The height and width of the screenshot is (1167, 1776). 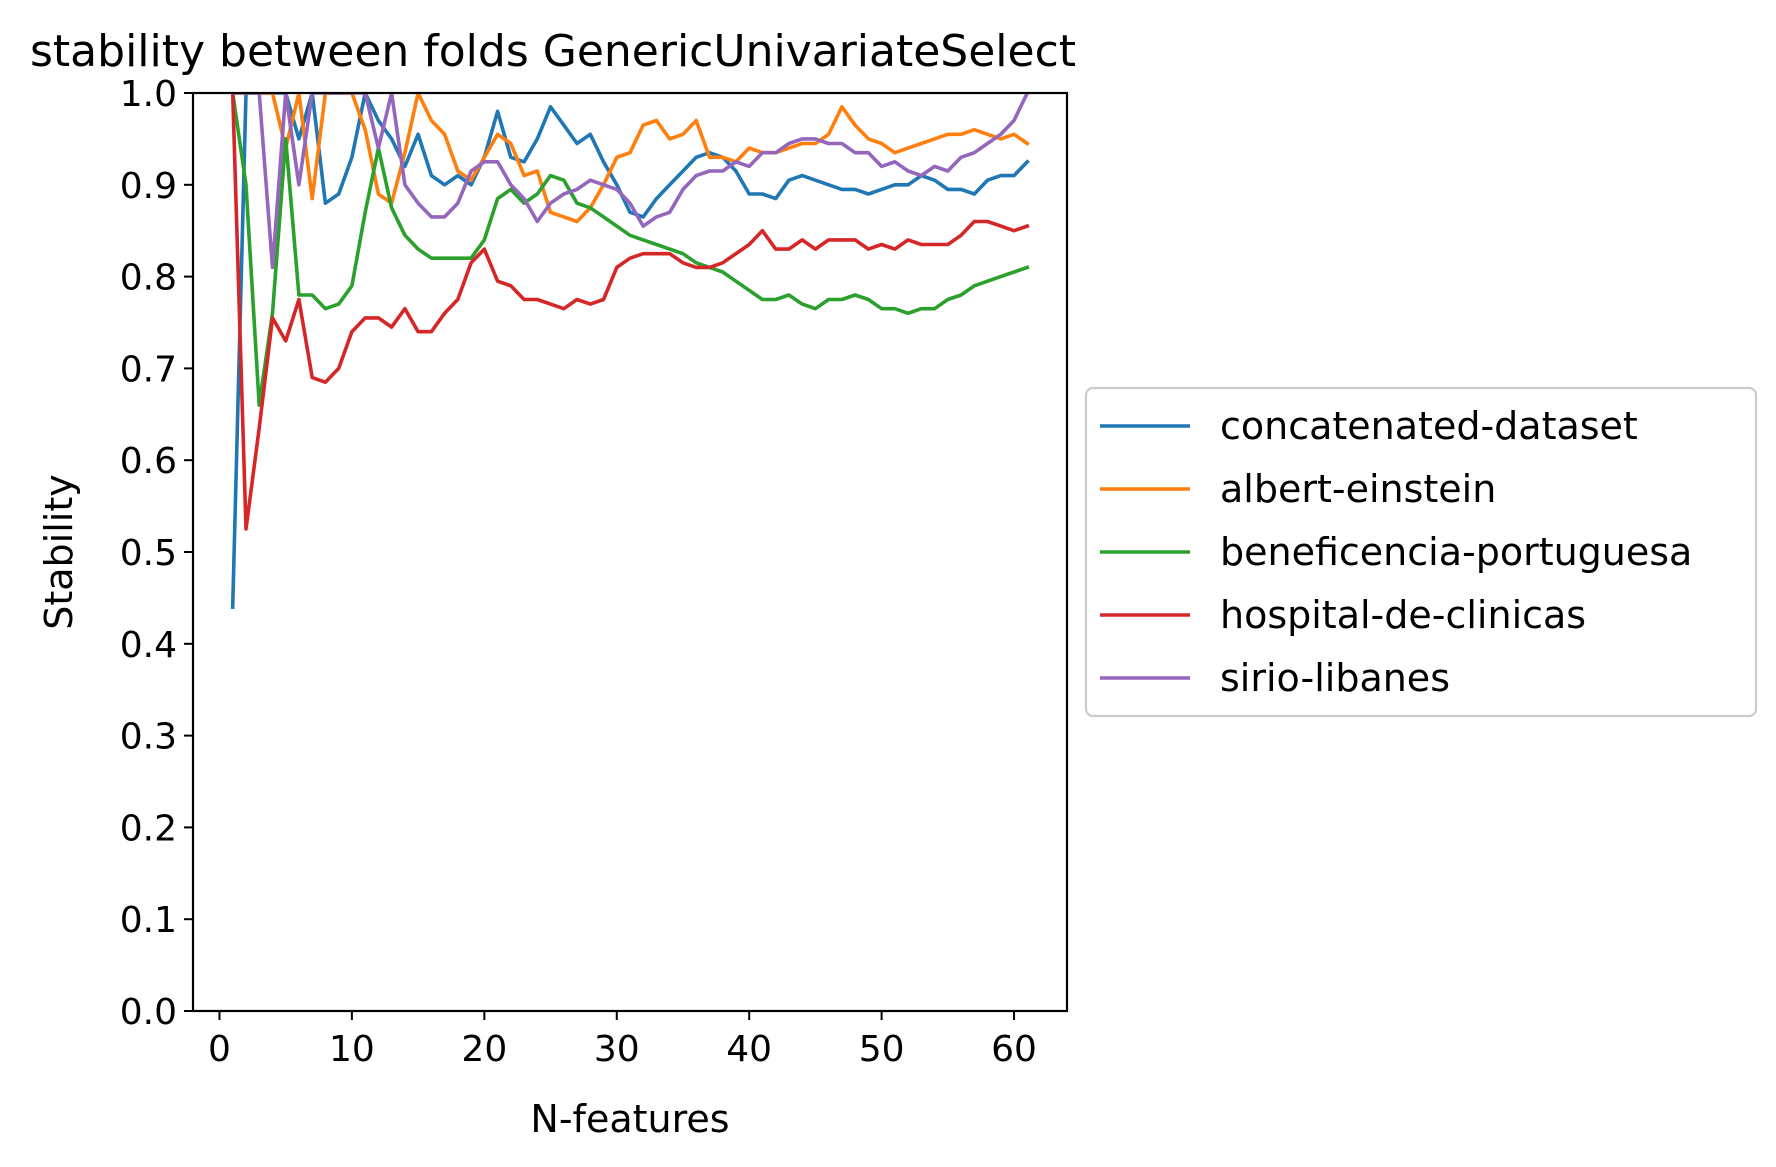 What do you see at coordinates (1335, 678) in the screenshot?
I see `legend-label: sirio-libanes` at bounding box center [1335, 678].